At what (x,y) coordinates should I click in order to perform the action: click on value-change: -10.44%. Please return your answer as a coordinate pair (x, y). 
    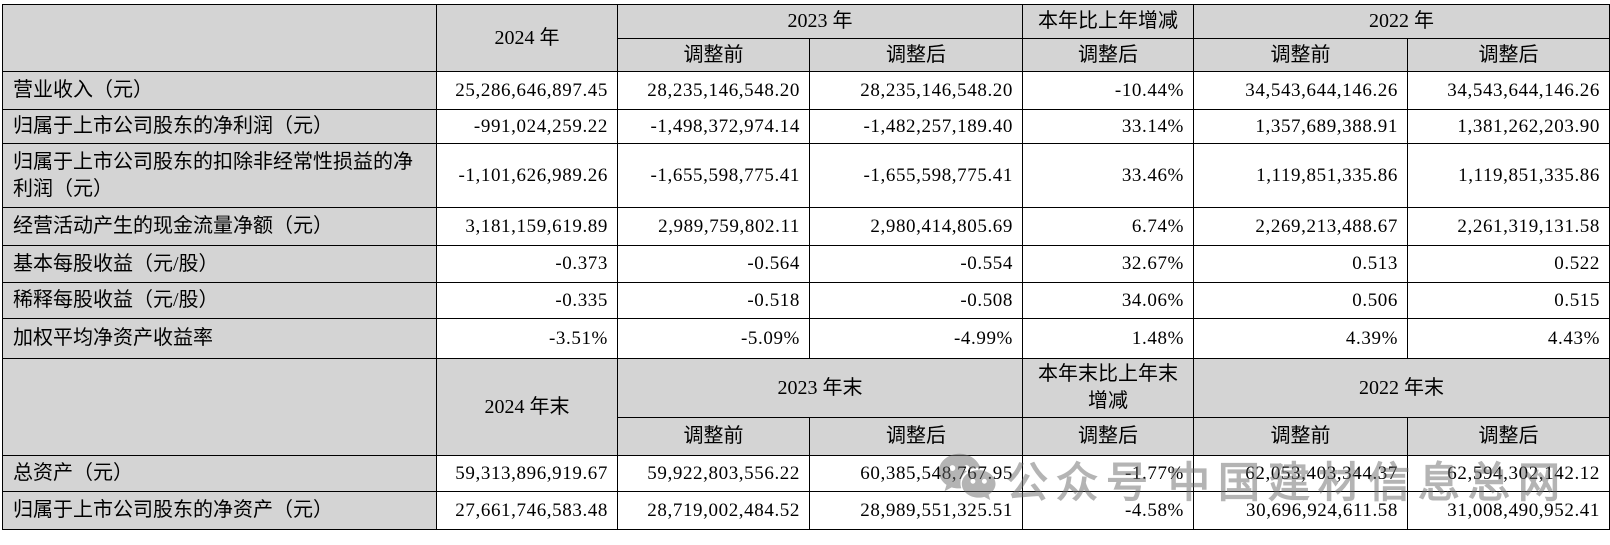
    Looking at the image, I should click on (1108, 90).